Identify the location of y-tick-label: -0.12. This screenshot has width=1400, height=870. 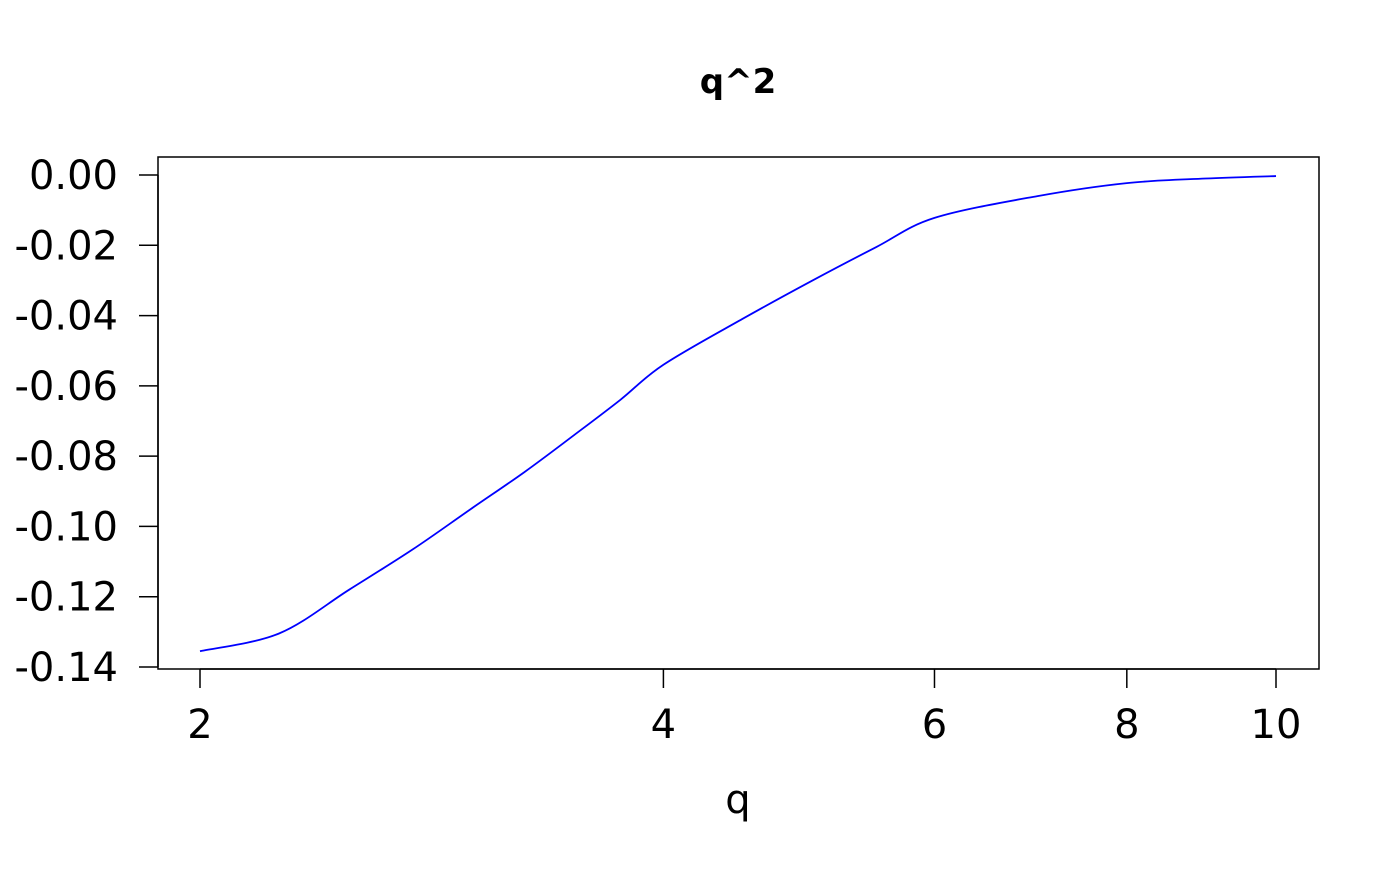
(67, 598).